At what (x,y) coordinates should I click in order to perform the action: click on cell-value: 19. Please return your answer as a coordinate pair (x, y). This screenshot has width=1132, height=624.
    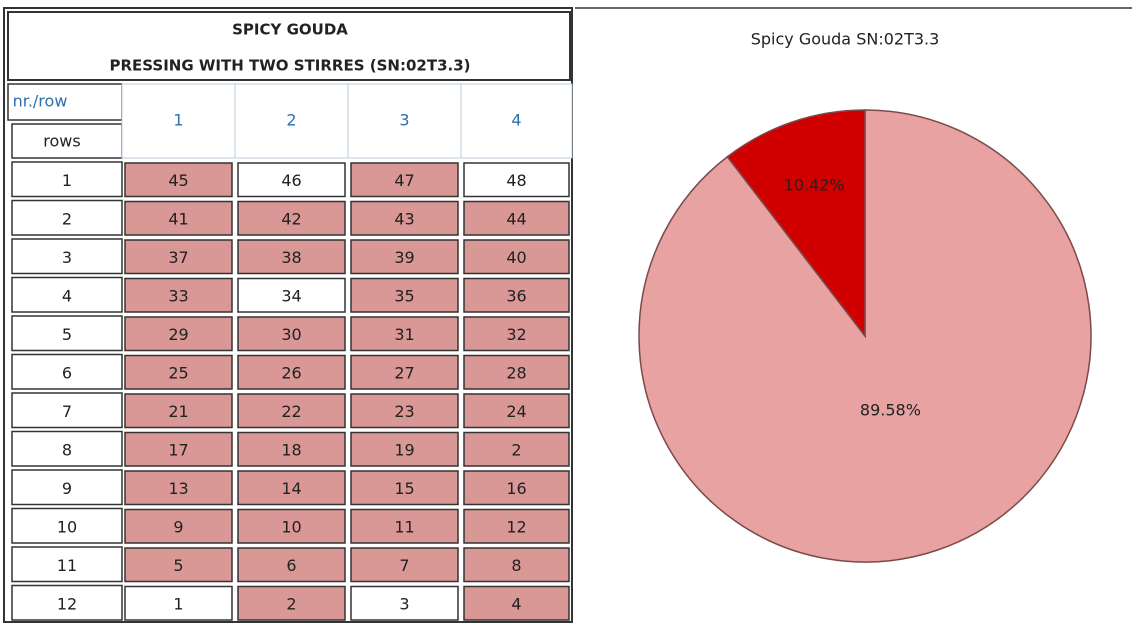
    Looking at the image, I should click on (404, 449).